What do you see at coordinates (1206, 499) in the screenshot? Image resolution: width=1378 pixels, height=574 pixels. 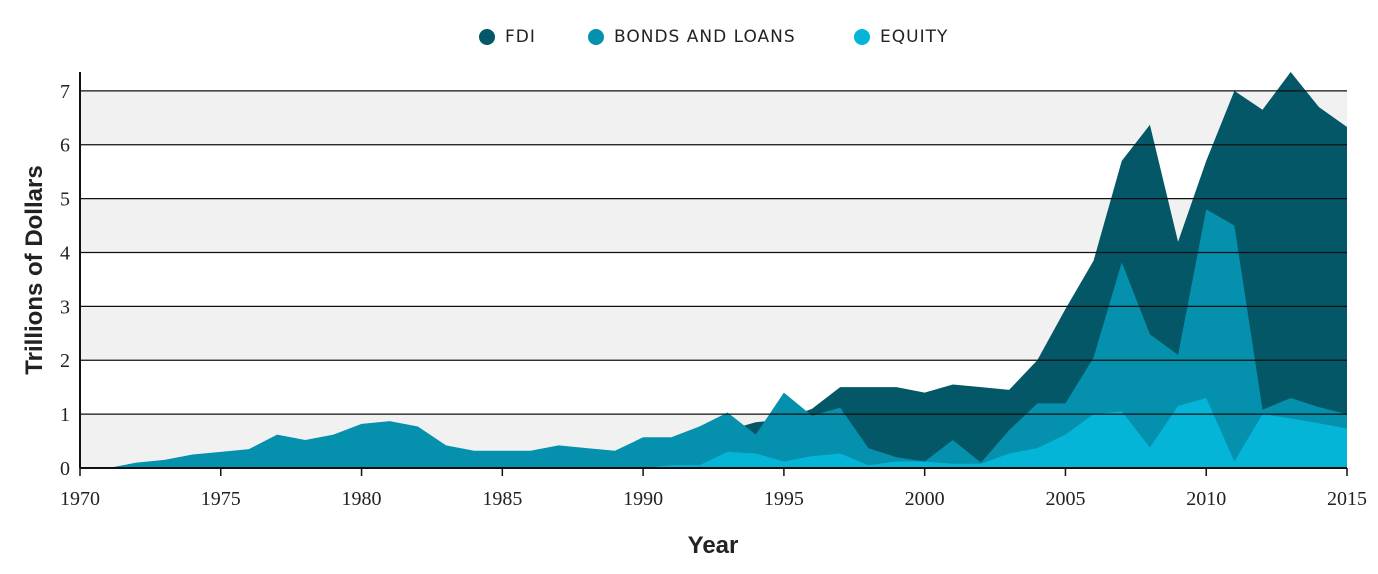 I see `x-tick-label: 2010` at bounding box center [1206, 499].